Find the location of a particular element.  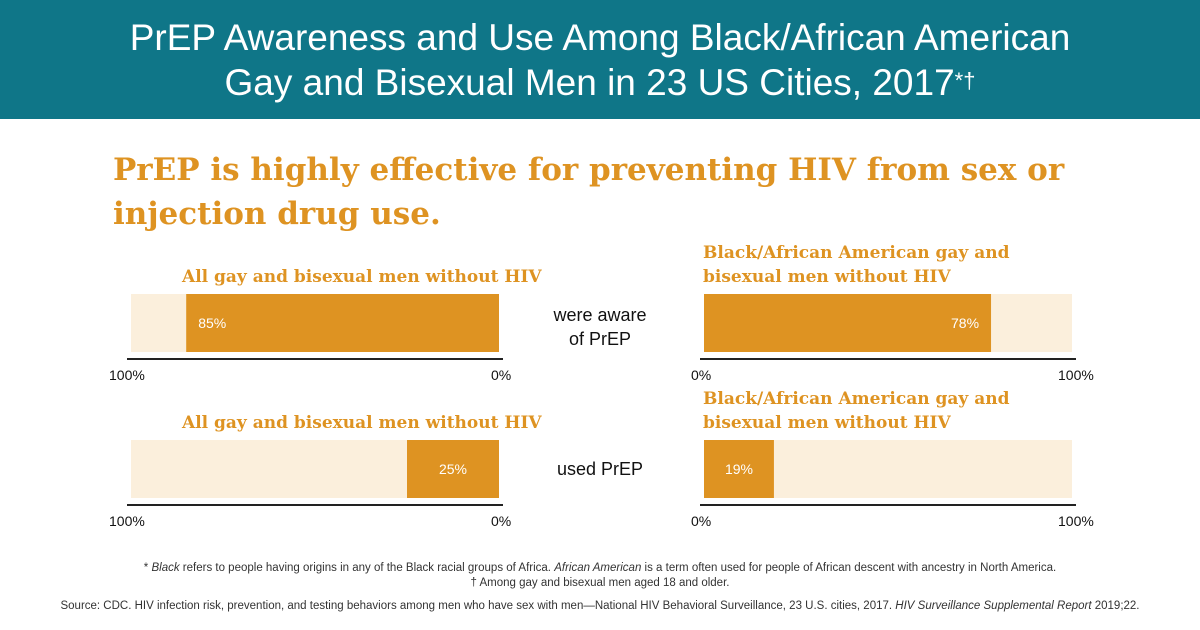

panel-title-all-aware: All gay and bisexual men without HIV is located at coordinates (362, 277).